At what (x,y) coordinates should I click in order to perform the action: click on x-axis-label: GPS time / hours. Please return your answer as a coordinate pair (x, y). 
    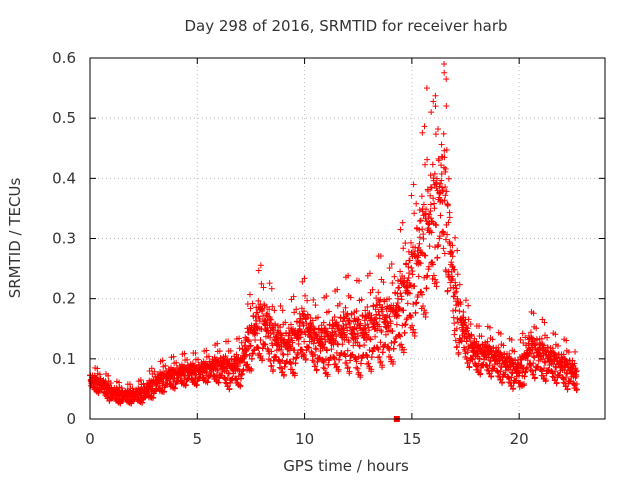
    Looking at the image, I should click on (346, 466).